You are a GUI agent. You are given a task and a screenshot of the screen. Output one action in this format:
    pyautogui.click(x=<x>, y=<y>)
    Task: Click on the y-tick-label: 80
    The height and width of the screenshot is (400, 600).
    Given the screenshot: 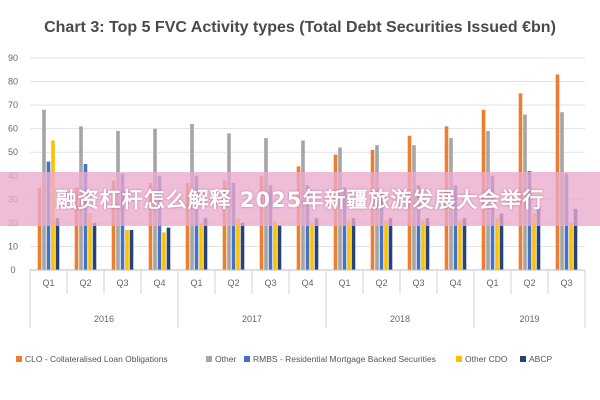 What is the action you would take?
    pyautogui.click(x=13, y=82)
    